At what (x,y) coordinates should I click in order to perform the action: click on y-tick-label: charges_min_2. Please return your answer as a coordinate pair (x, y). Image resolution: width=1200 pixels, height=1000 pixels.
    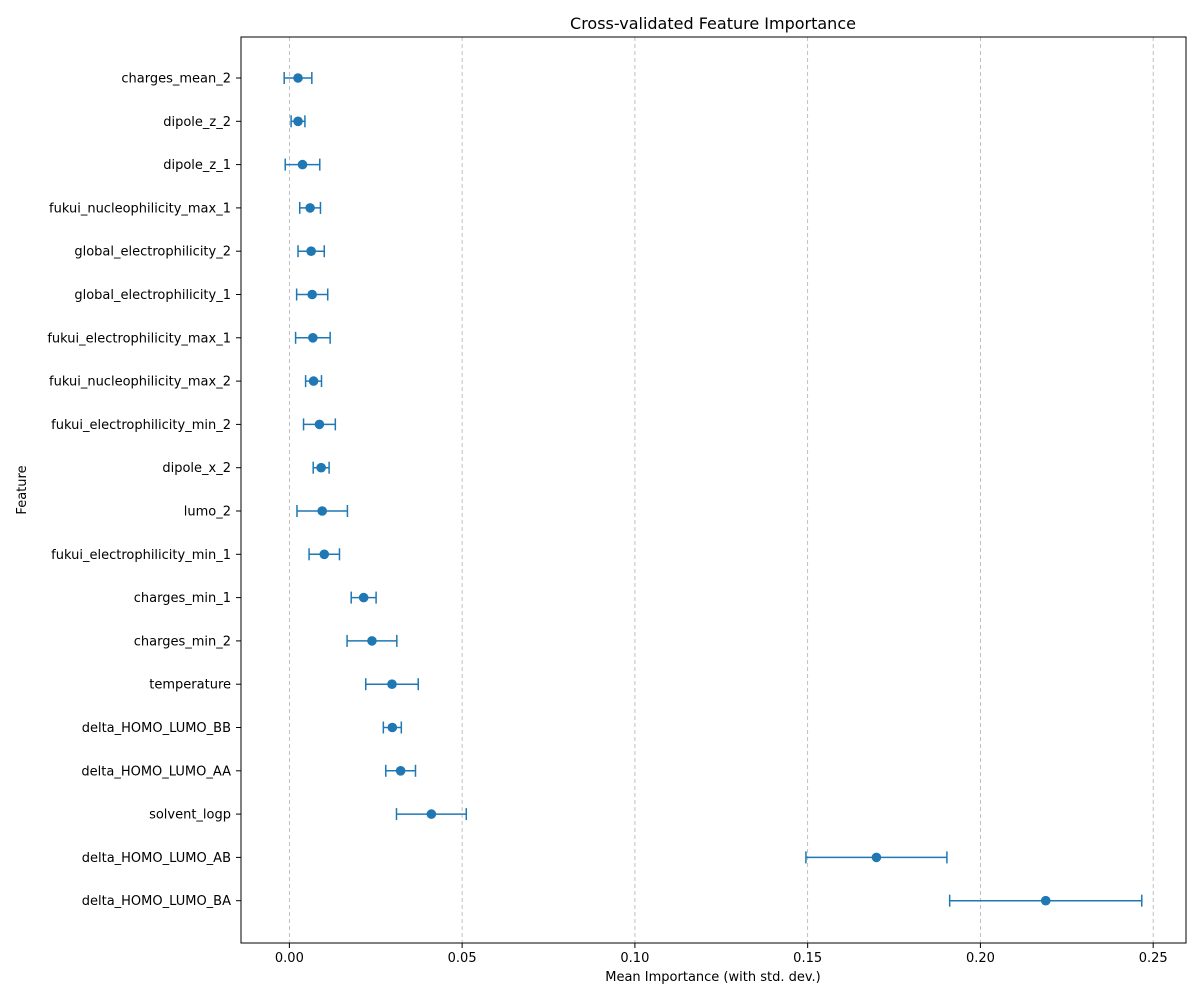
    Looking at the image, I should click on (182, 641).